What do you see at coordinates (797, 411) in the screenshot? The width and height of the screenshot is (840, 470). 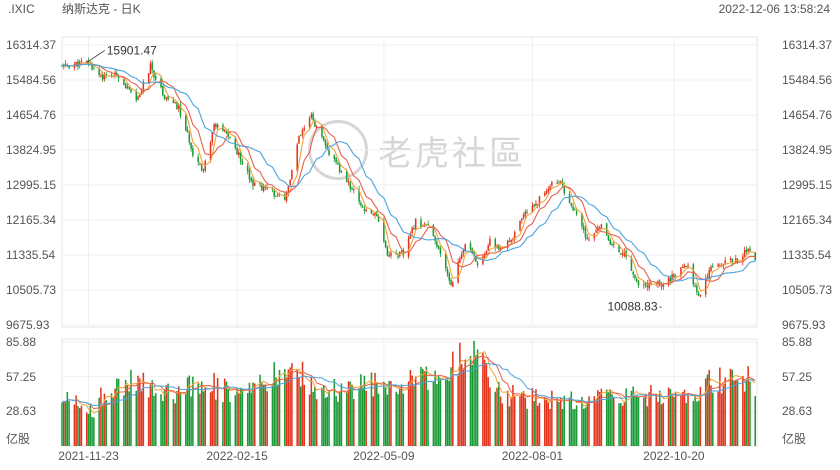 I see `volume-tick-right: 28.63` at bounding box center [797, 411].